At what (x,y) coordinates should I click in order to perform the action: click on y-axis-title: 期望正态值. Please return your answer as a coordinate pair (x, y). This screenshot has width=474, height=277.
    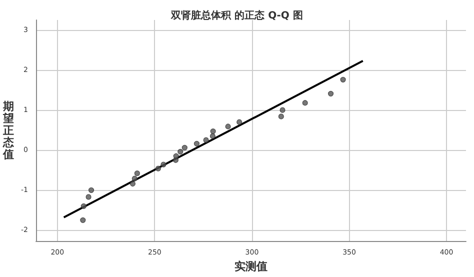
    Looking at the image, I should click on (8, 130).